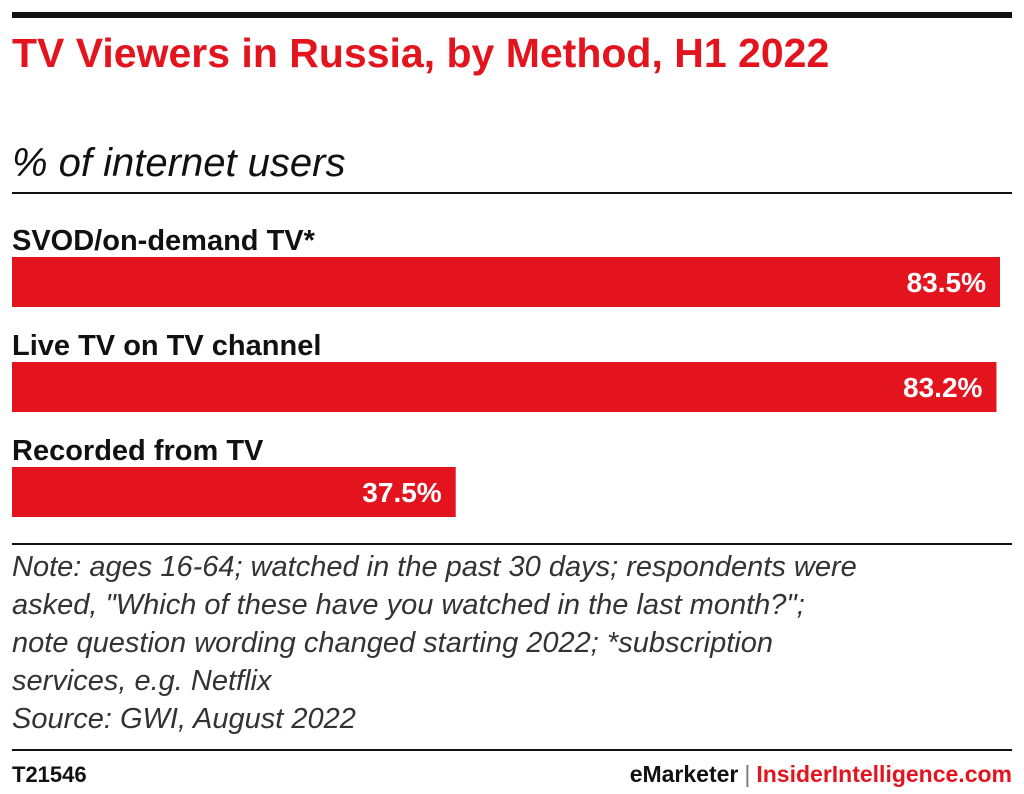  Describe the element at coordinates (179, 163) in the screenshot. I see `chart-subtitle: % of internet users` at that location.